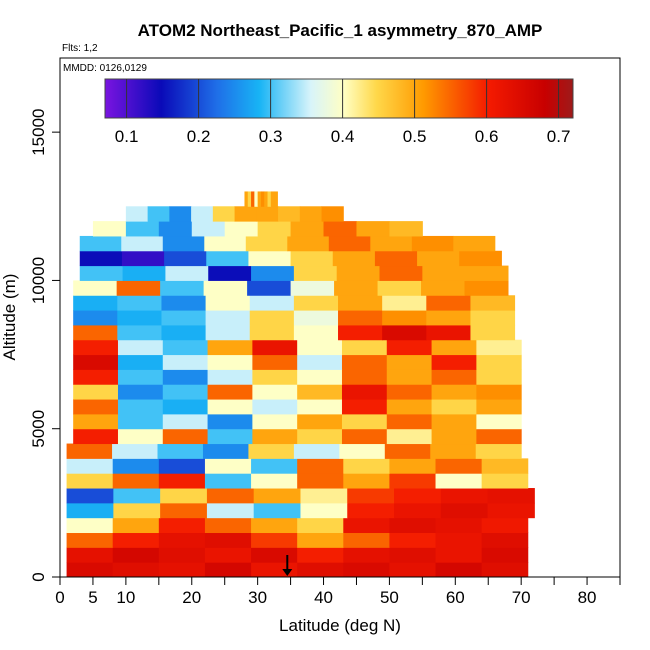 The width and height of the screenshot is (650, 650). I want to click on x-tick-label: 10, so click(125, 597).